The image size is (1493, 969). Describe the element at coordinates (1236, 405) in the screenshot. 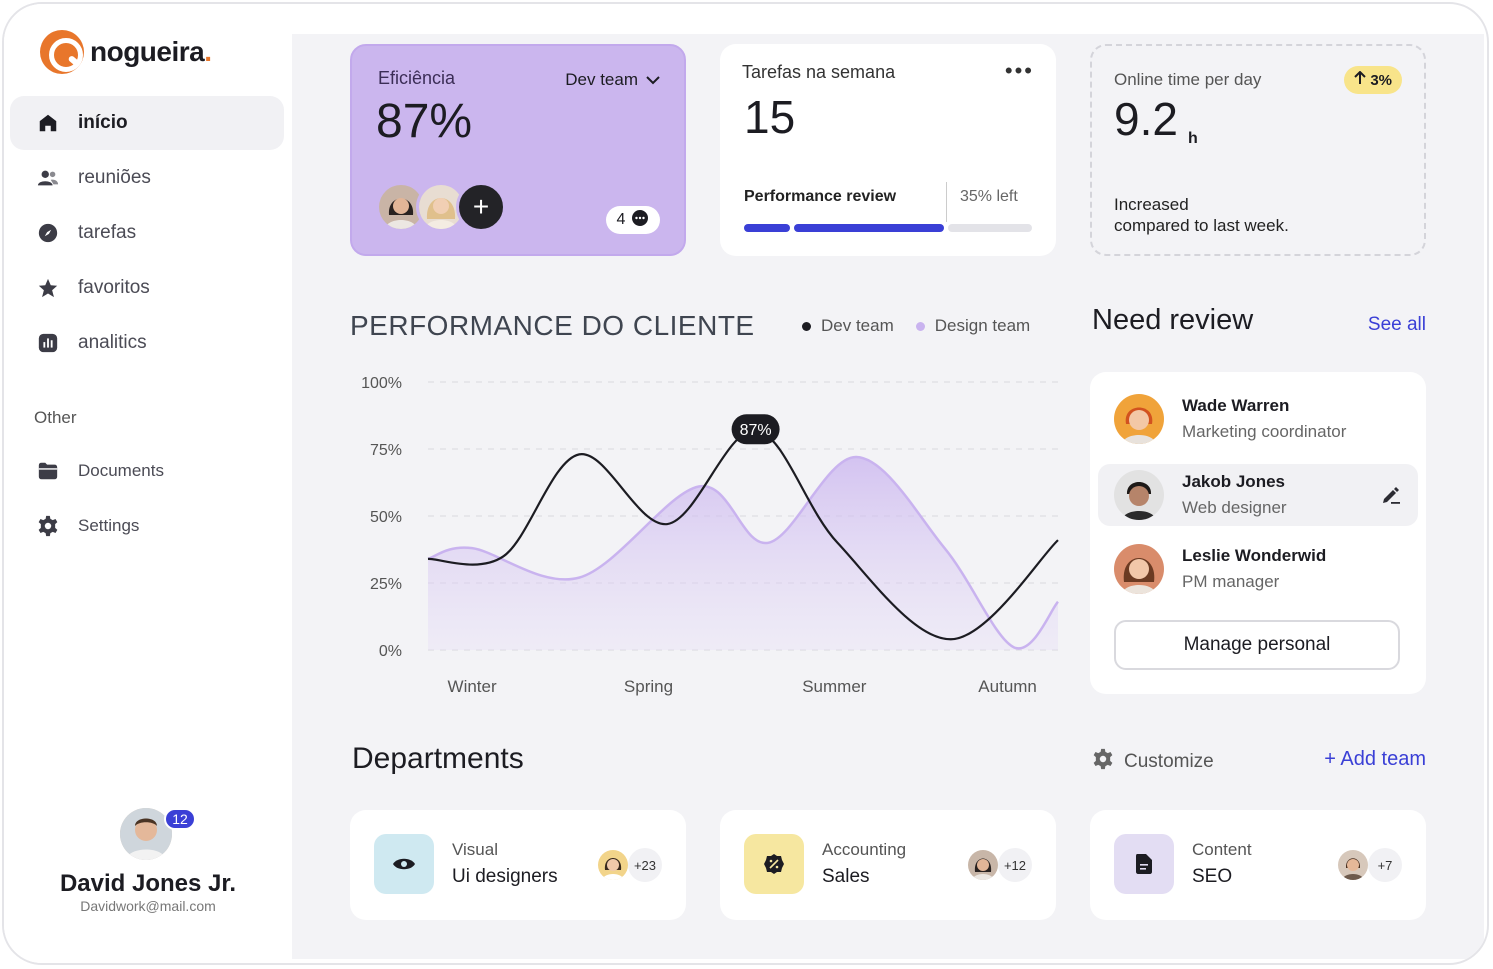

I see `person-name: Wade Warren` at that location.